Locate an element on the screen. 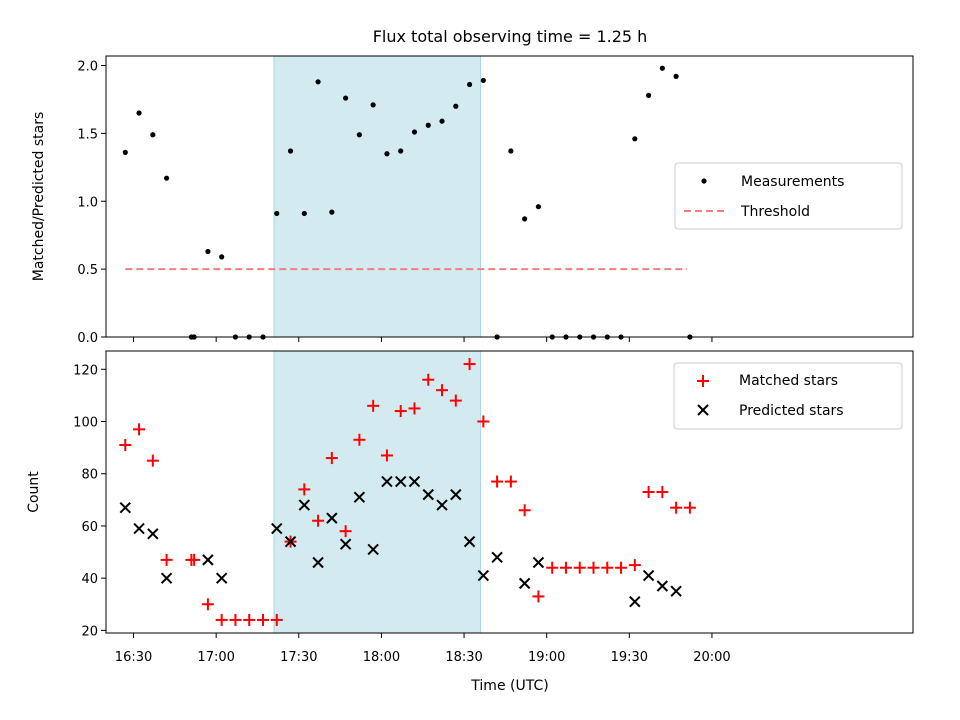 The width and height of the screenshot is (960, 720). x-tick-label: 19:00 is located at coordinates (546, 657).